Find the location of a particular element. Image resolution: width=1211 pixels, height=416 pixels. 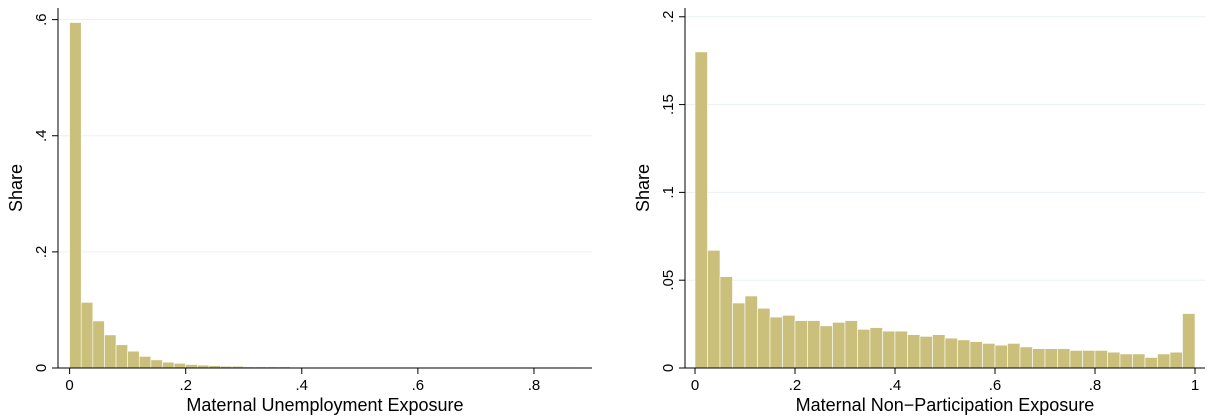

y-tick-label-1: .05 is located at coordinates (668, 280).